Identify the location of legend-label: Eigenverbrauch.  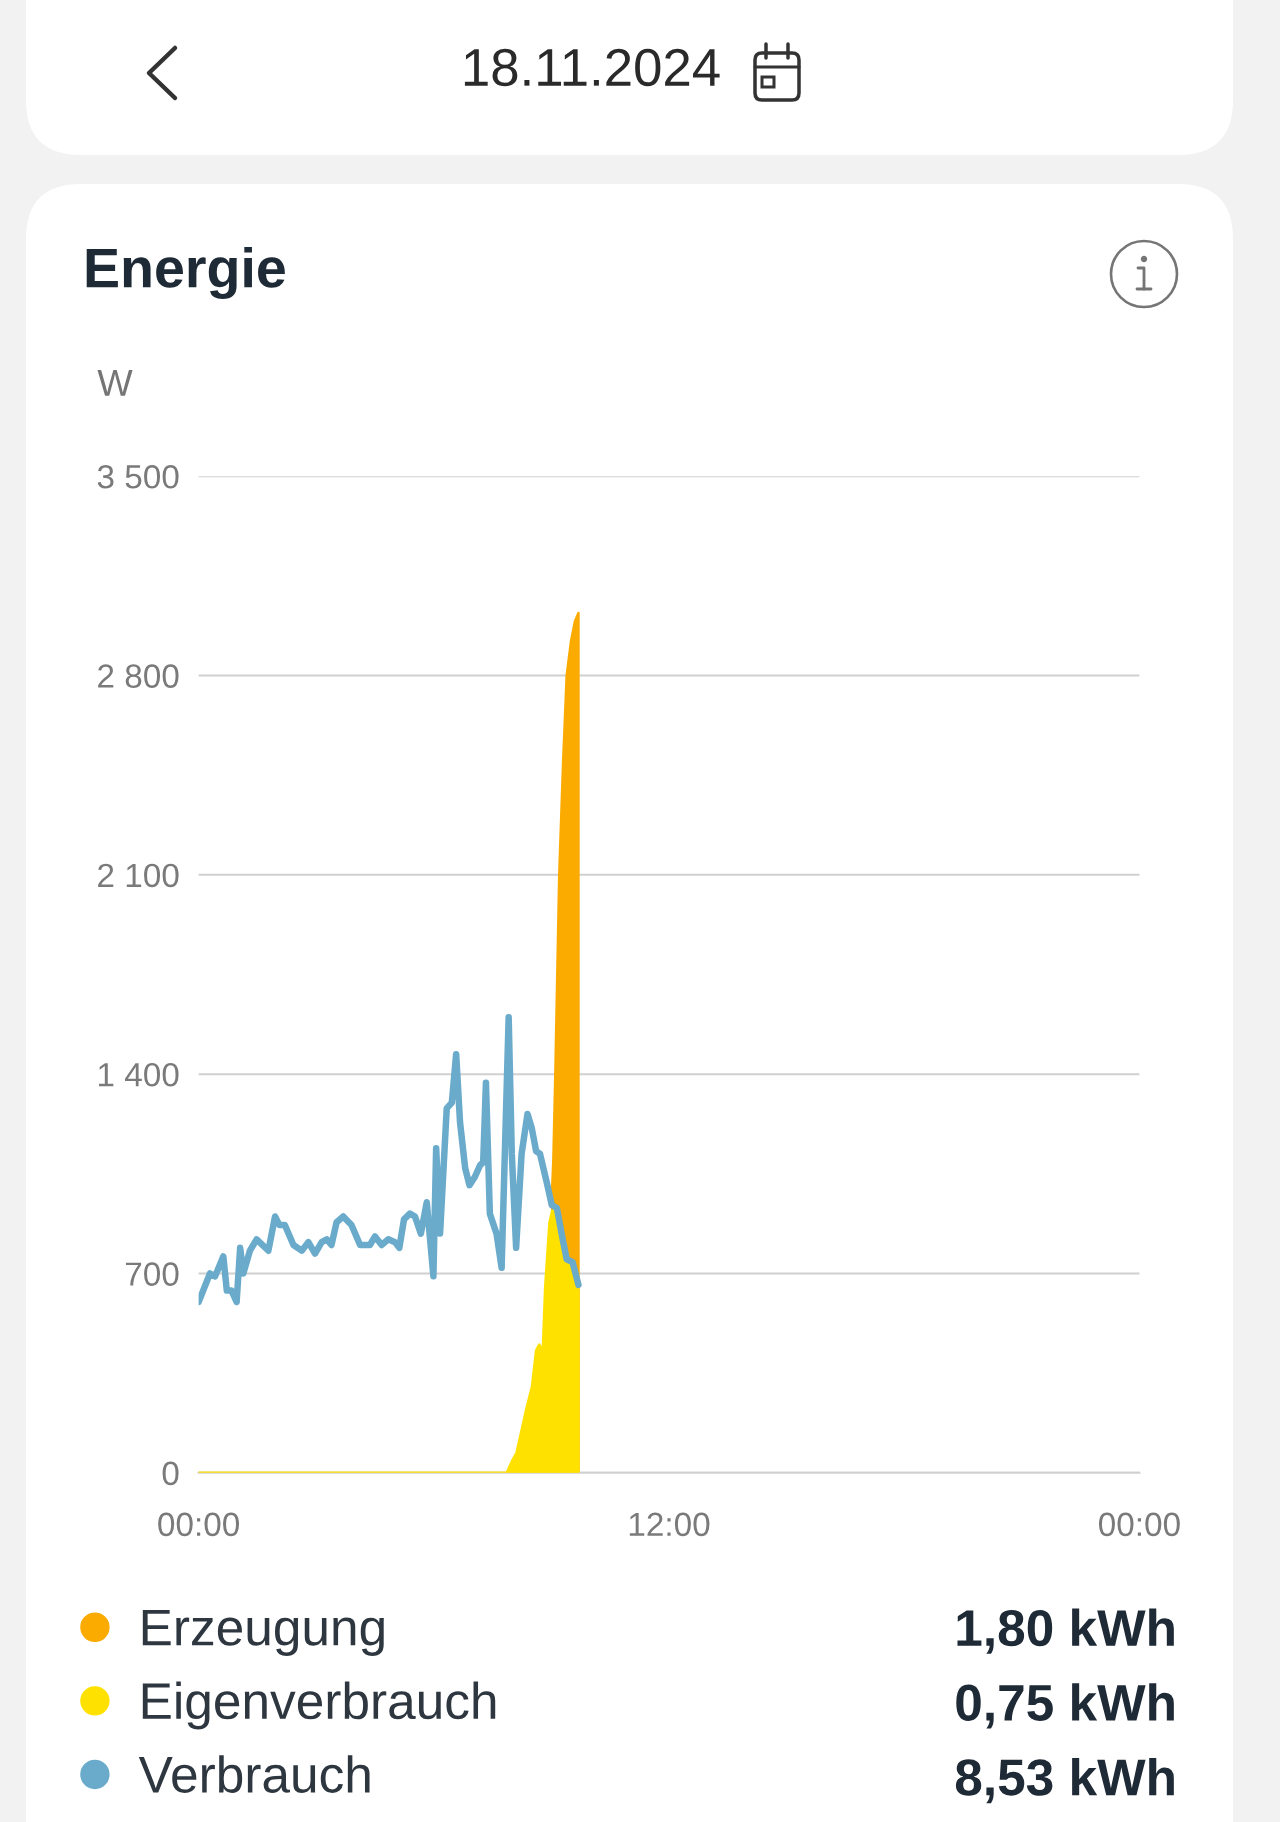
(319, 1705).